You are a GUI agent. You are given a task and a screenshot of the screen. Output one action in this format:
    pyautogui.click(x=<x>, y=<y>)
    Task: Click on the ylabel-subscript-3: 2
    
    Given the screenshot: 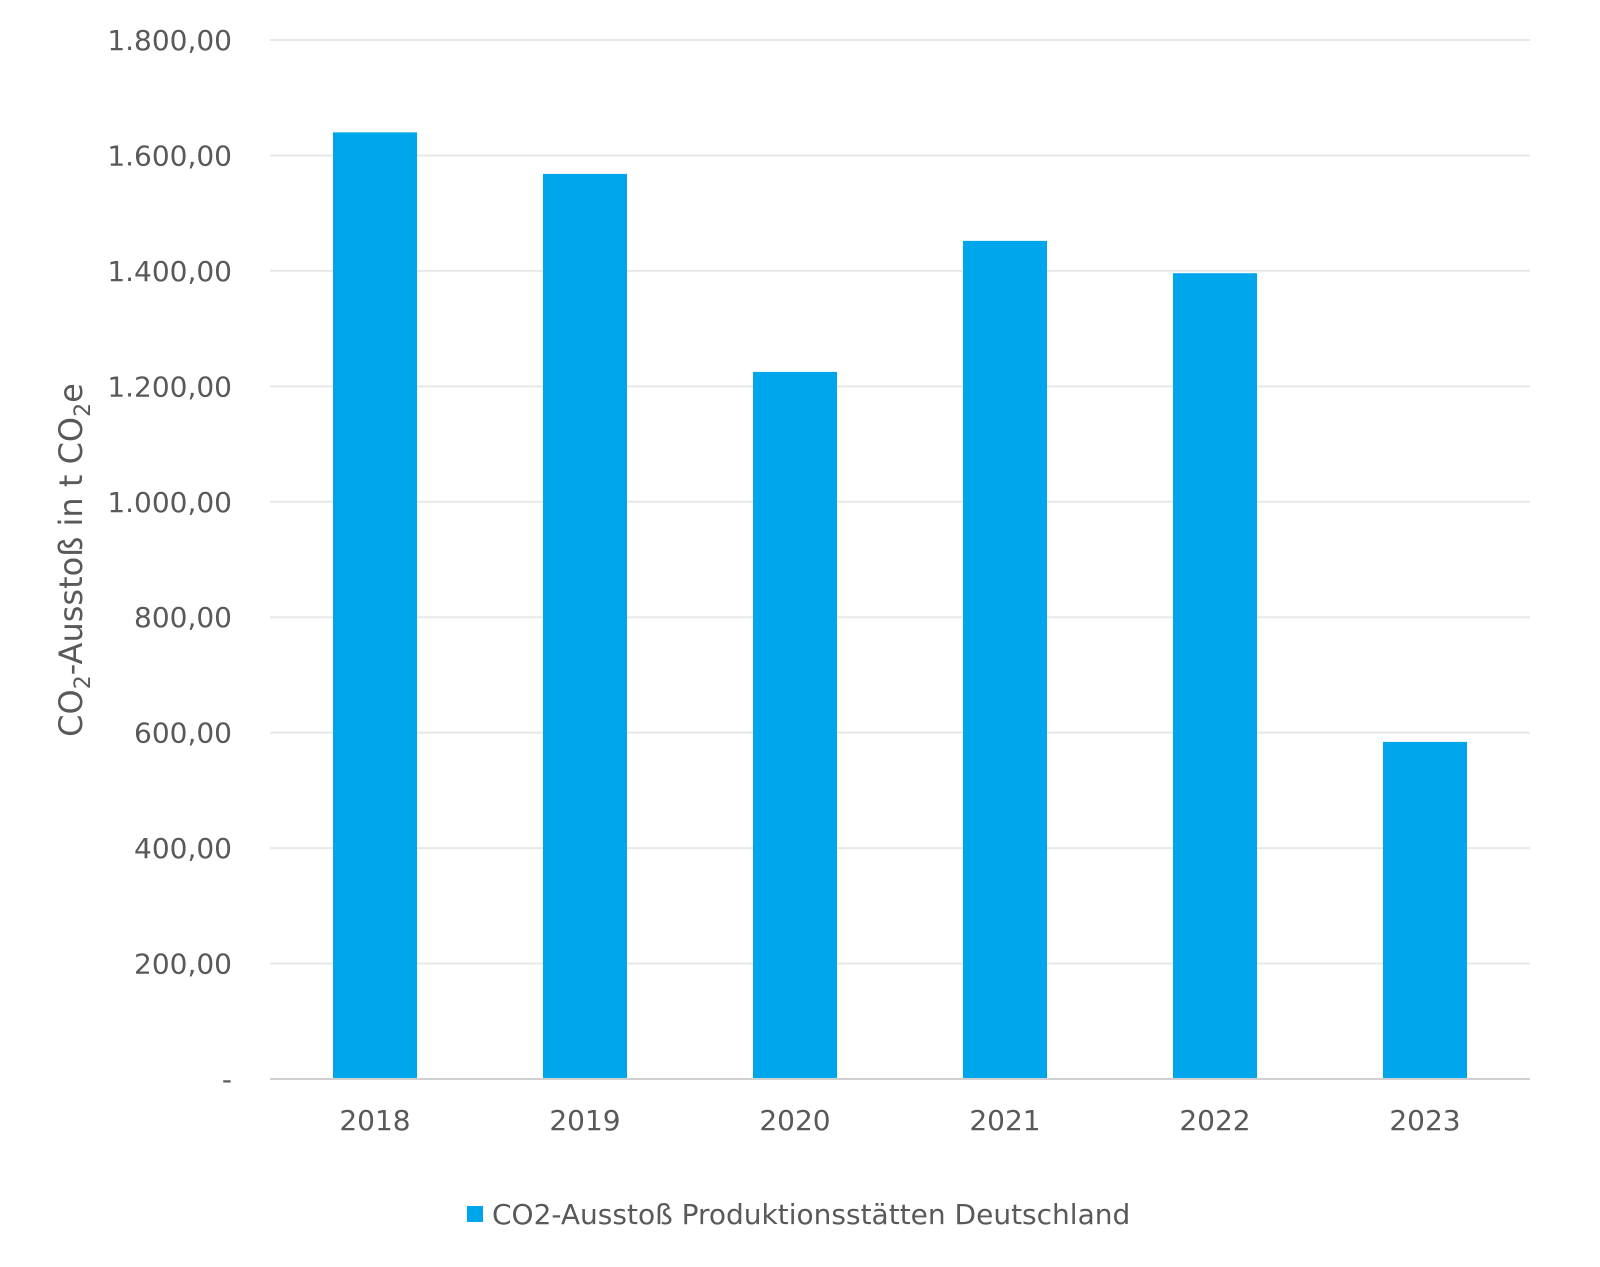 What is the action you would take?
    pyautogui.click(x=83, y=410)
    